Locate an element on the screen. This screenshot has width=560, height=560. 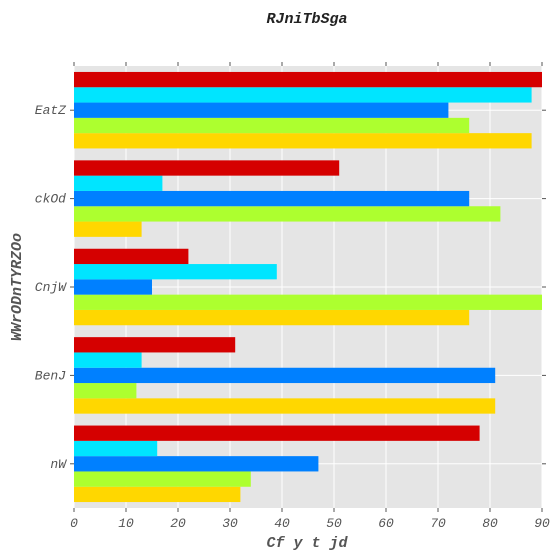
x-tick-label: 90 is located at coordinates (542, 523).